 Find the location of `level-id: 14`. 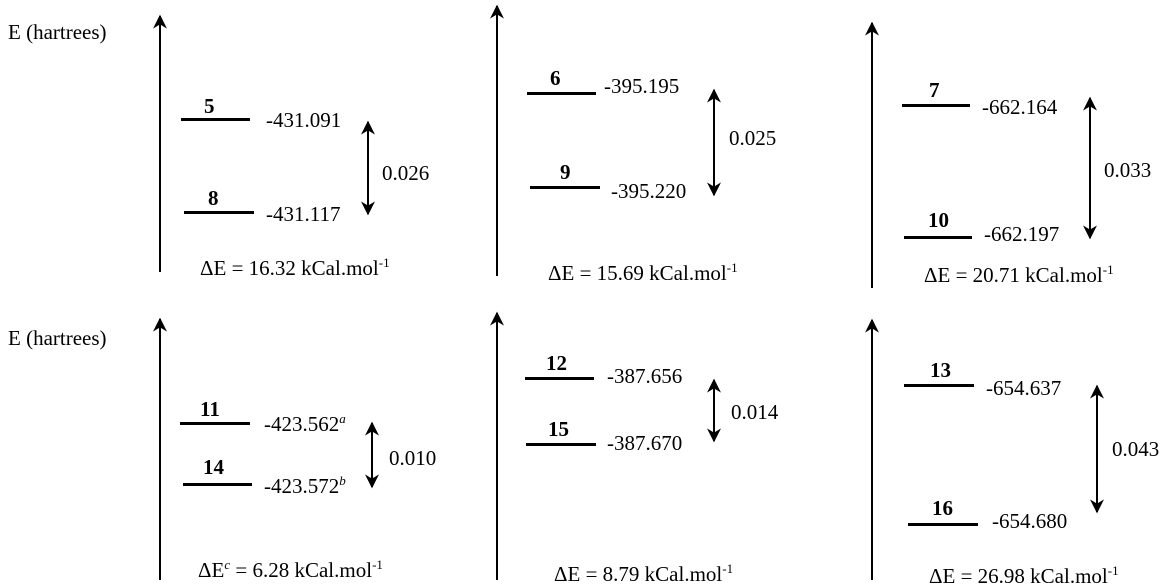

level-id: 14 is located at coordinates (213, 467).